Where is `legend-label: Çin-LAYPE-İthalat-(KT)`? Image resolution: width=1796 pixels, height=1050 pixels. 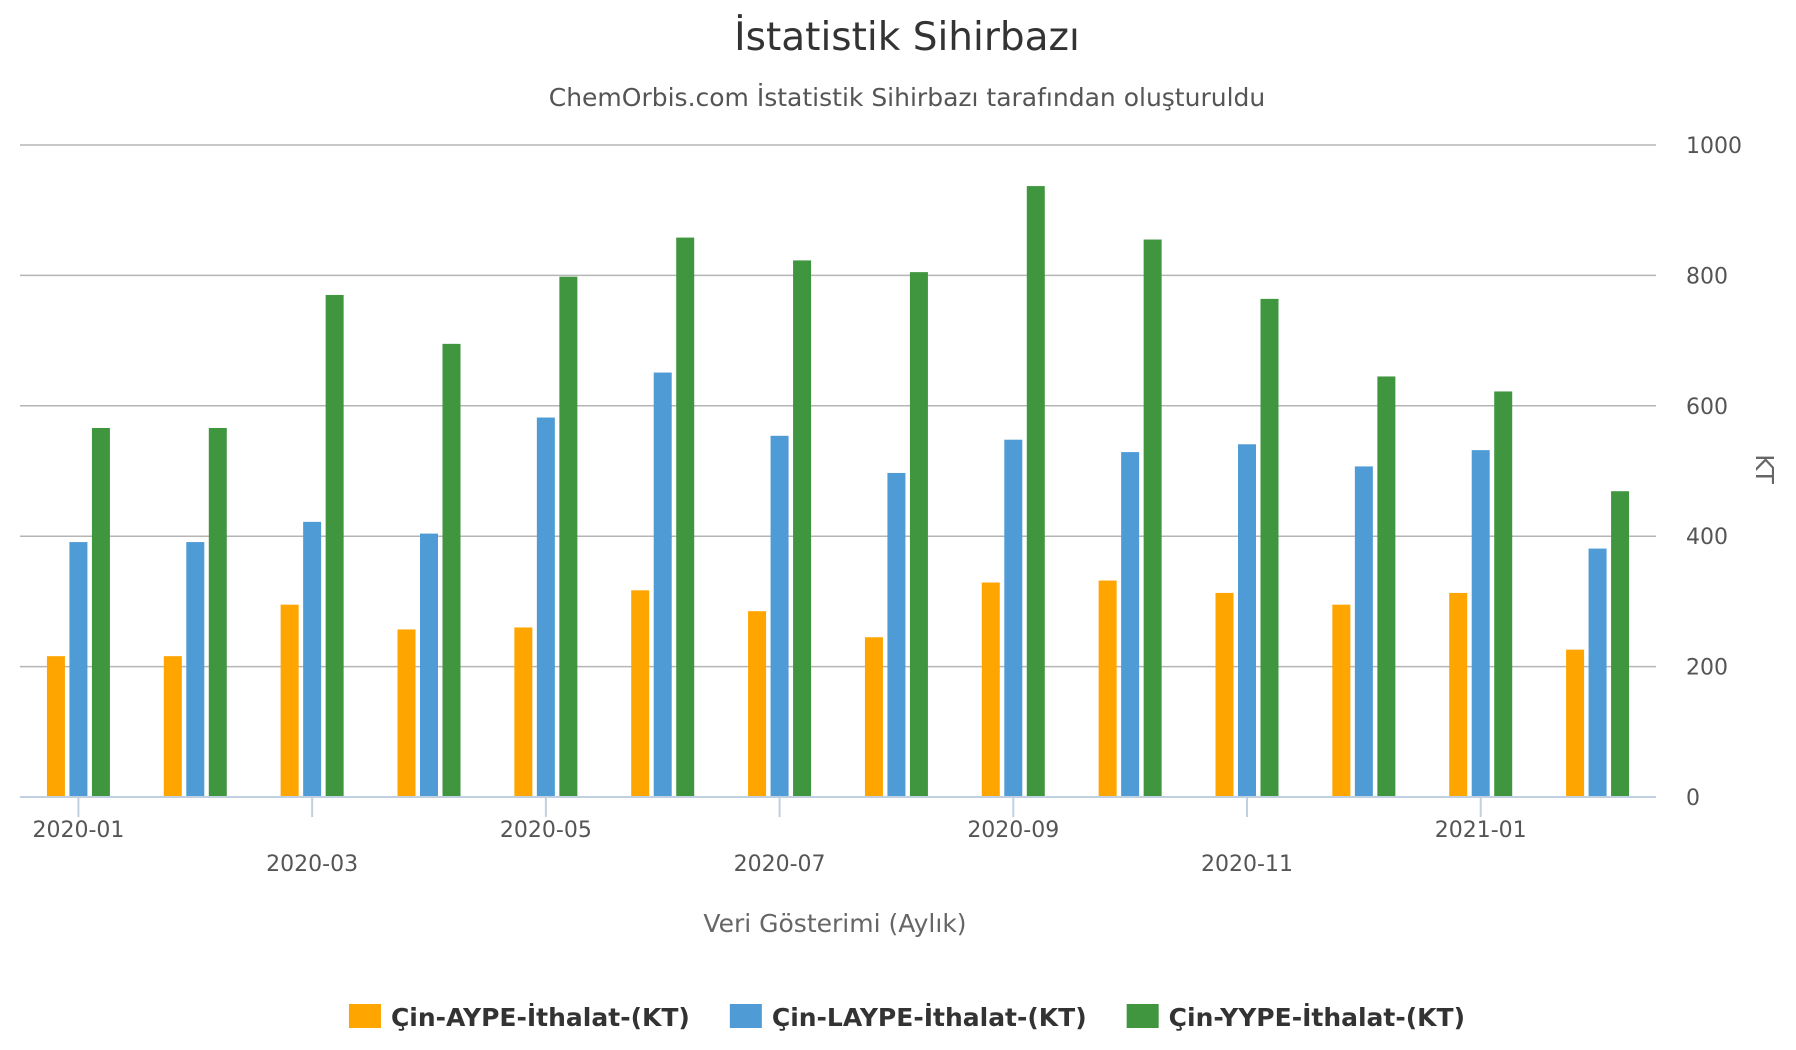
legend-label: Çin-LAYPE-İthalat-(KT) is located at coordinates (929, 1017).